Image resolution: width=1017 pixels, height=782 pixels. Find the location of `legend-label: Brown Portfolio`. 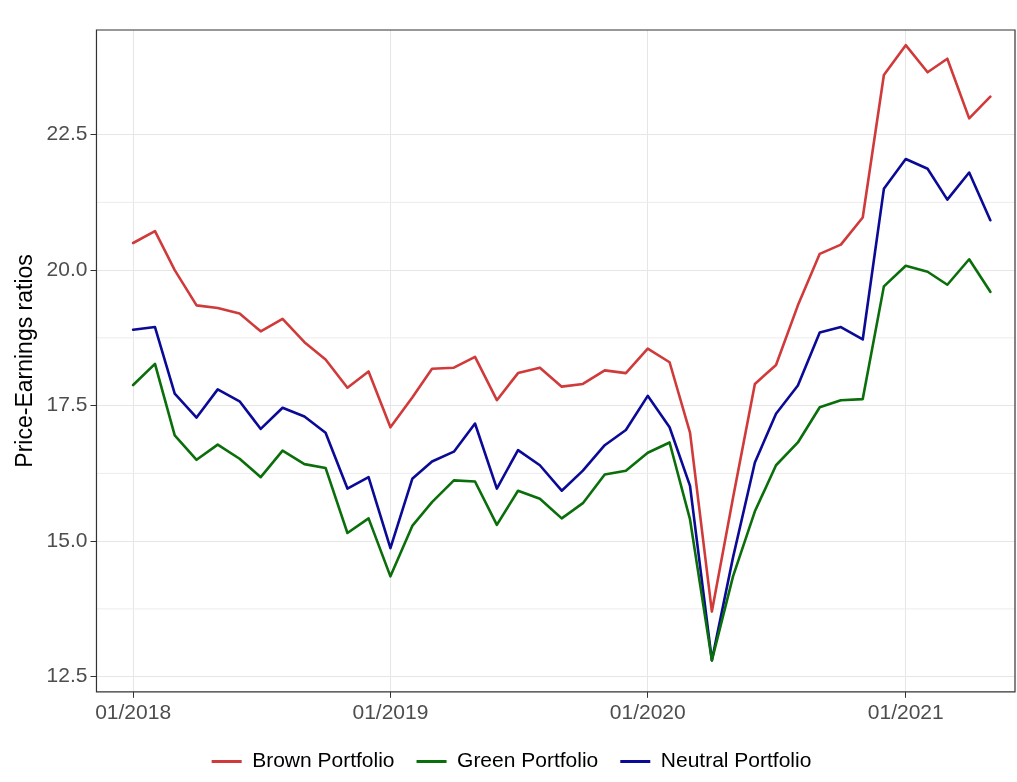

legend-label: Brown Portfolio is located at coordinates (323, 760).